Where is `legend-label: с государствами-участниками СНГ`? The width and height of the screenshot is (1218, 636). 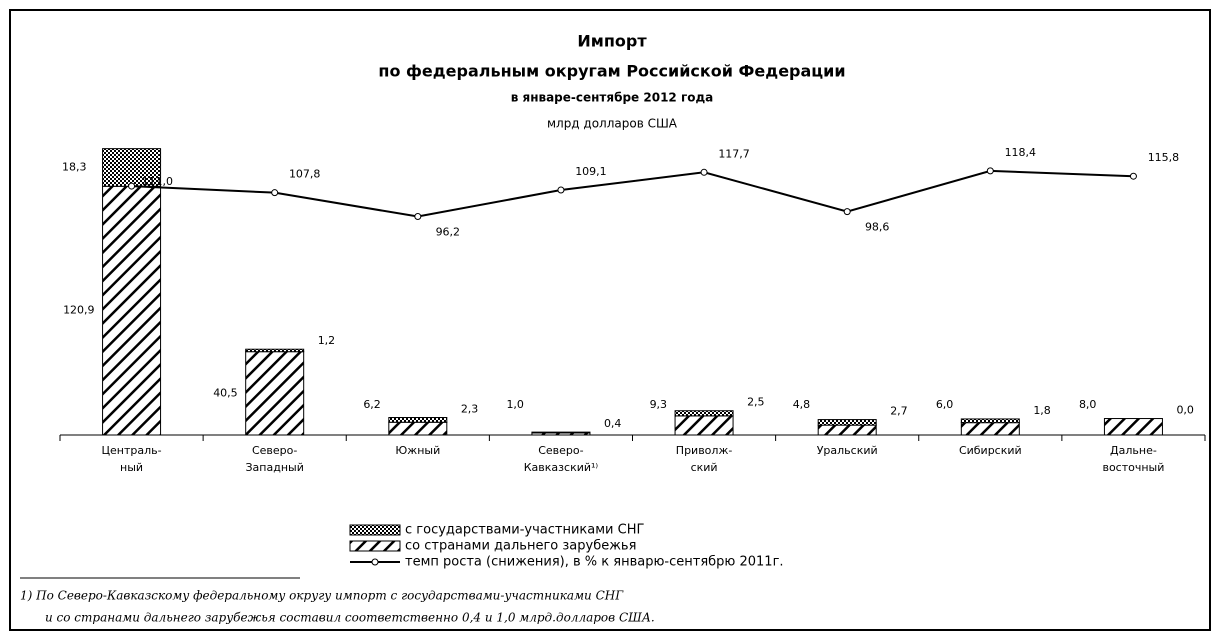
legend-label: с государствами-участниками СНГ is located at coordinates (524, 530).